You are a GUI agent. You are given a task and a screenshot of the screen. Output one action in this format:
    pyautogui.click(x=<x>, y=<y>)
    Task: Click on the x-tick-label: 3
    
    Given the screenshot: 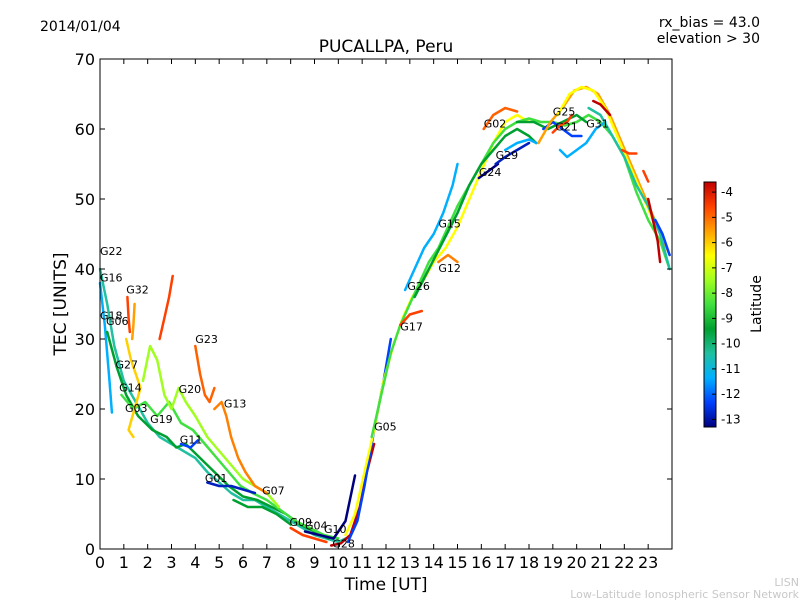 What is the action you would take?
    pyautogui.click(x=171, y=562)
    